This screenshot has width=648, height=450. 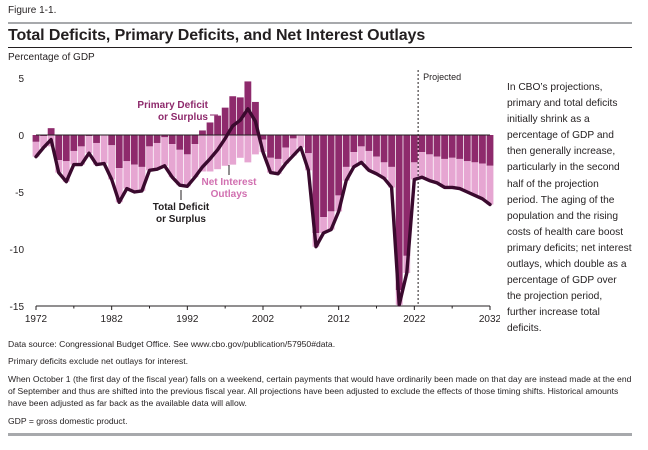 I want to click on projected-label: Projected, so click(x=442, y=77).